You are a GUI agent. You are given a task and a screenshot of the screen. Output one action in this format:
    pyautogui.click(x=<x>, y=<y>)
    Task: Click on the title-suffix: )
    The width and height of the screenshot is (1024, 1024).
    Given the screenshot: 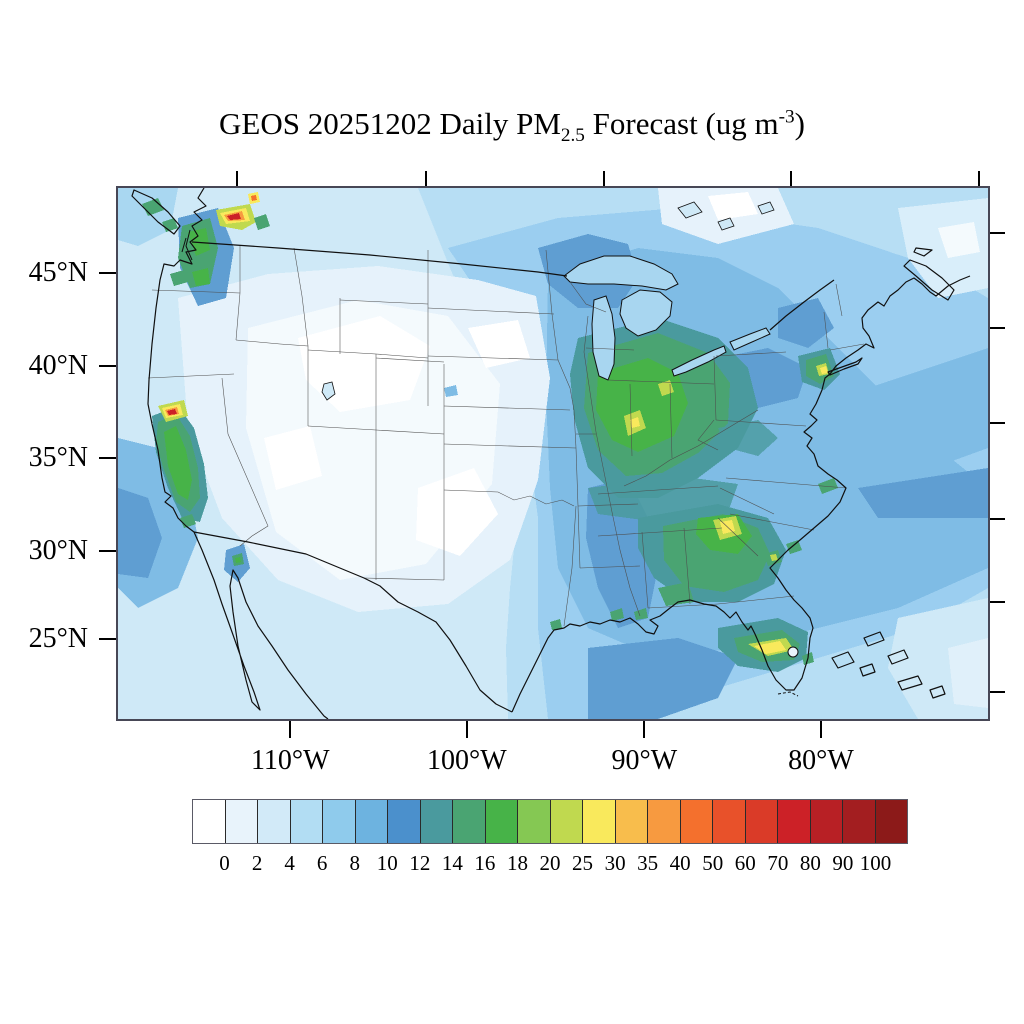 What is the action you would take?
    pyautogui.click(x=799, y=123)
    